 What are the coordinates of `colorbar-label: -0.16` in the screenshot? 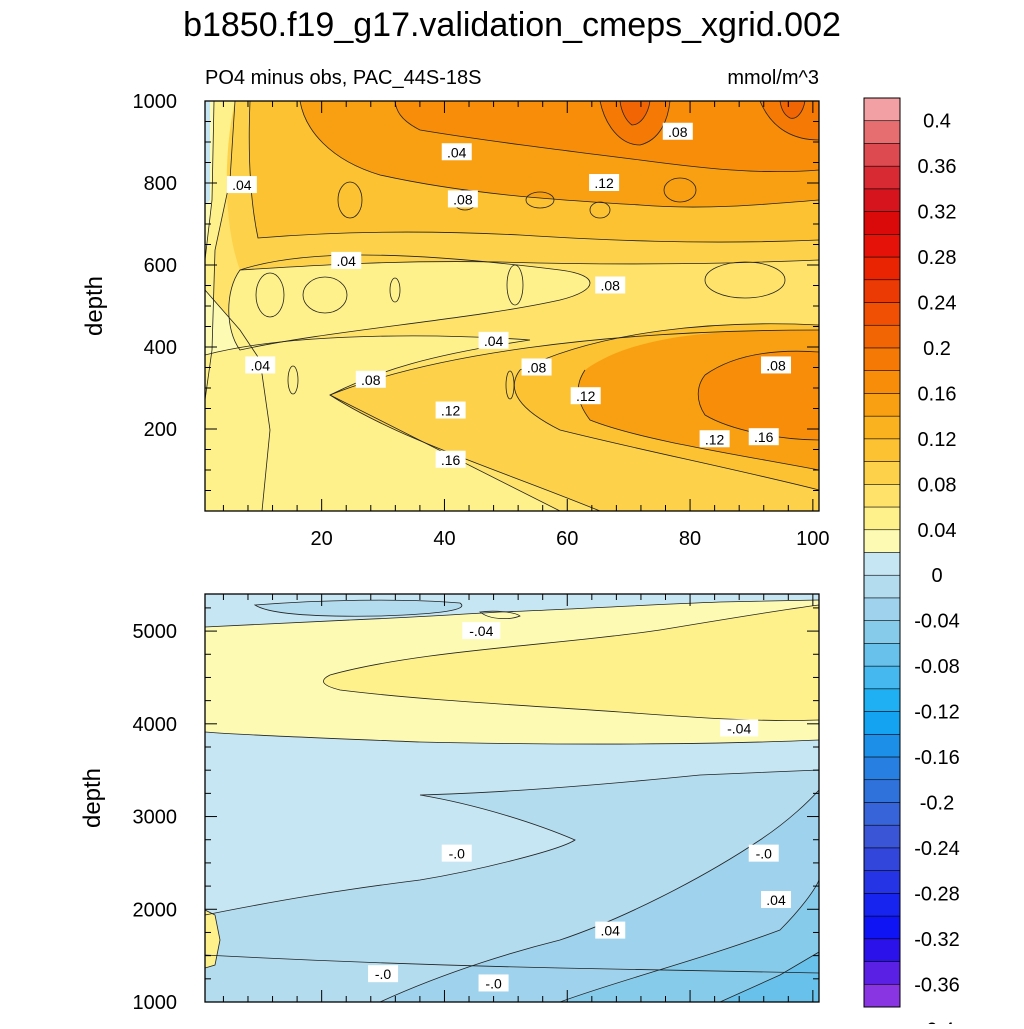 It's located at (937, 758).